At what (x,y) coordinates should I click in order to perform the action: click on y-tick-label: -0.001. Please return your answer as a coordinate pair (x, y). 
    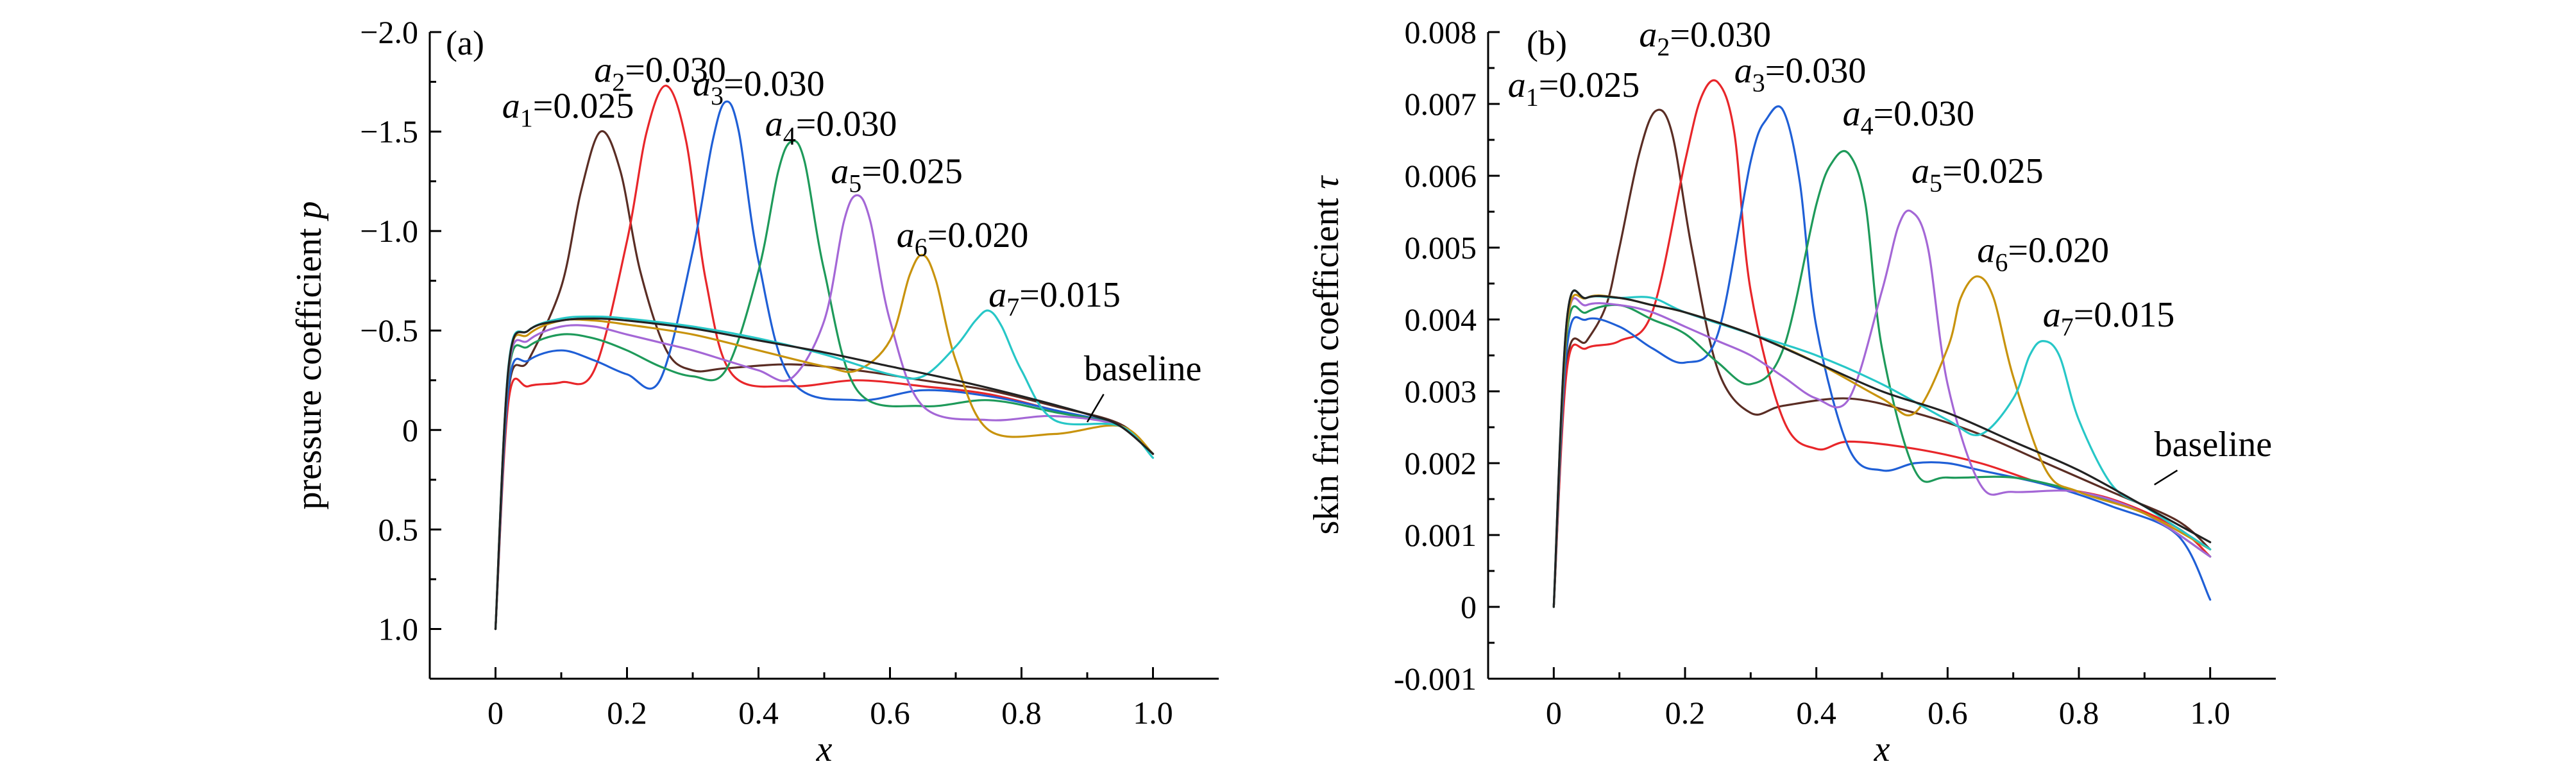
    Looking at the image, I should click on (1435, 679).